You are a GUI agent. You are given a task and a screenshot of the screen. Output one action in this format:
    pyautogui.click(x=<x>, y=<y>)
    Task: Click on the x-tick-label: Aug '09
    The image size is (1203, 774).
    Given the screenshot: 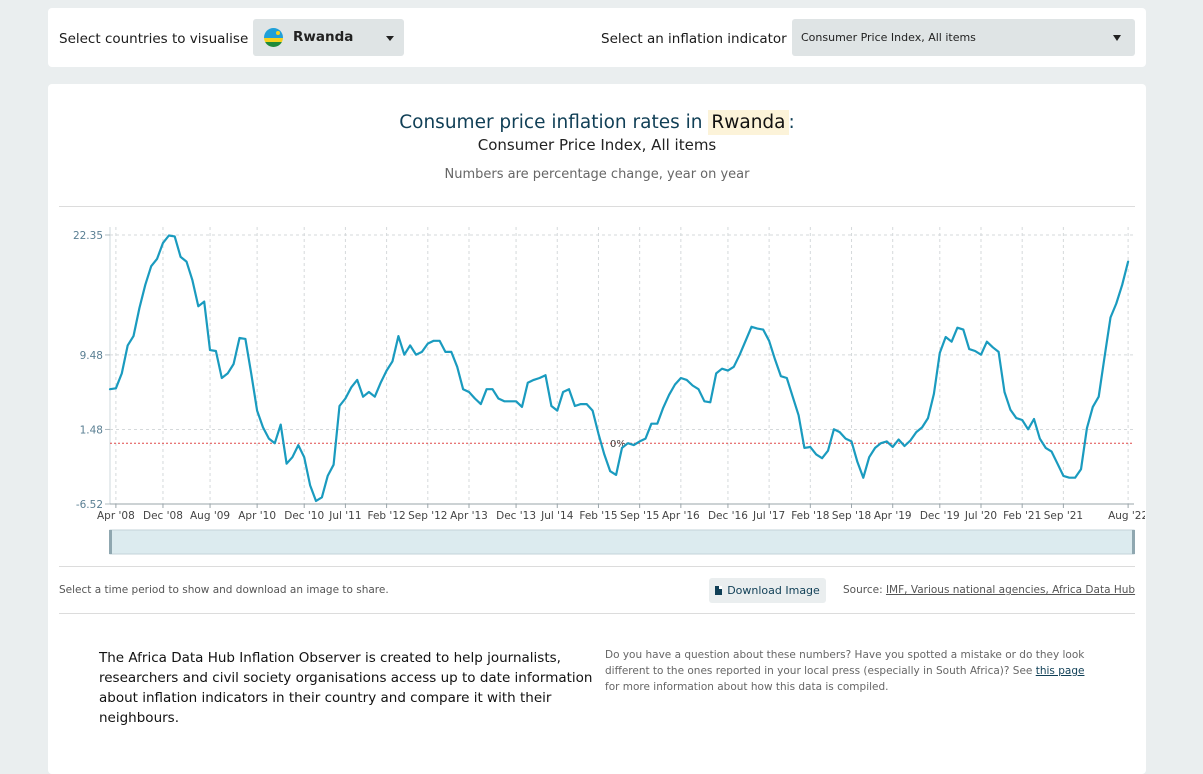 What is the action you would take?
    pyautogui.click(x=210, y=516)
    